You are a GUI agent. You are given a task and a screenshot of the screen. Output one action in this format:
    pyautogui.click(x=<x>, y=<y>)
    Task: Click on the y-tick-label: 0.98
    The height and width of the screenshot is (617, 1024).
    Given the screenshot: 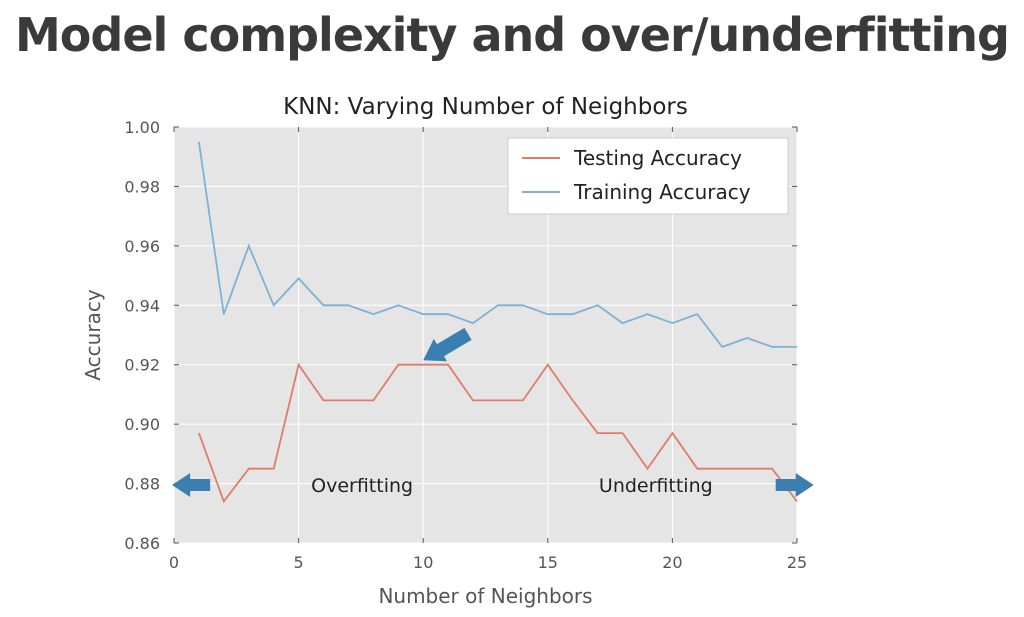 What is the action you would take?
    pyautogui.click(x=142, y=186)
    